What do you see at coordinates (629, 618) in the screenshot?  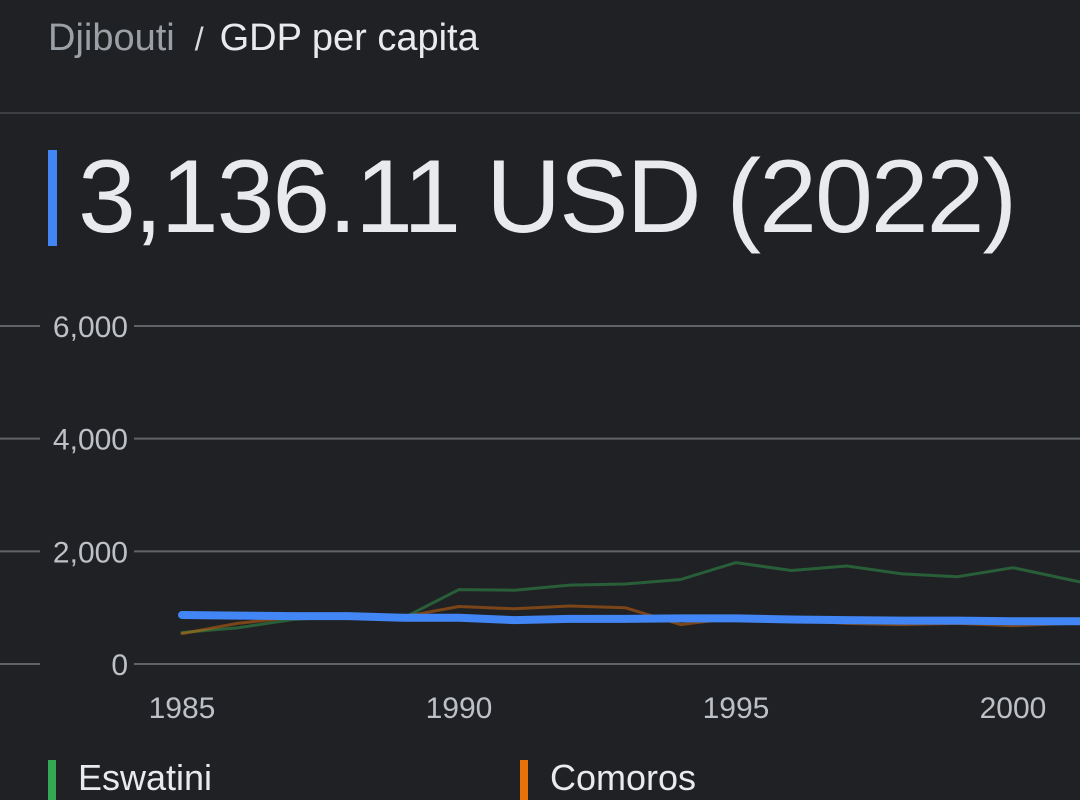 I see `series-line-djibouti` at bounding box center [629, 618].